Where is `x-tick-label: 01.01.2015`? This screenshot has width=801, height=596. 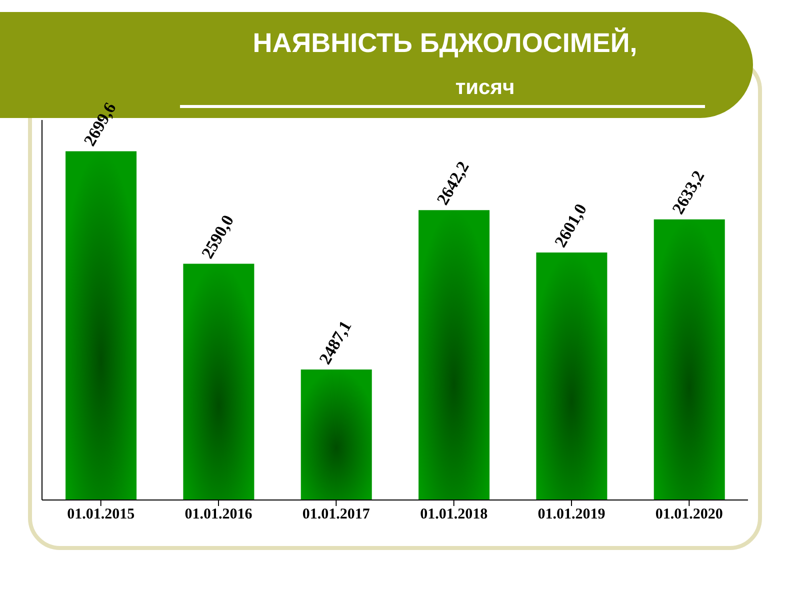 x-tick-label: 01.01.2015 is located at coordinates (101, 514).